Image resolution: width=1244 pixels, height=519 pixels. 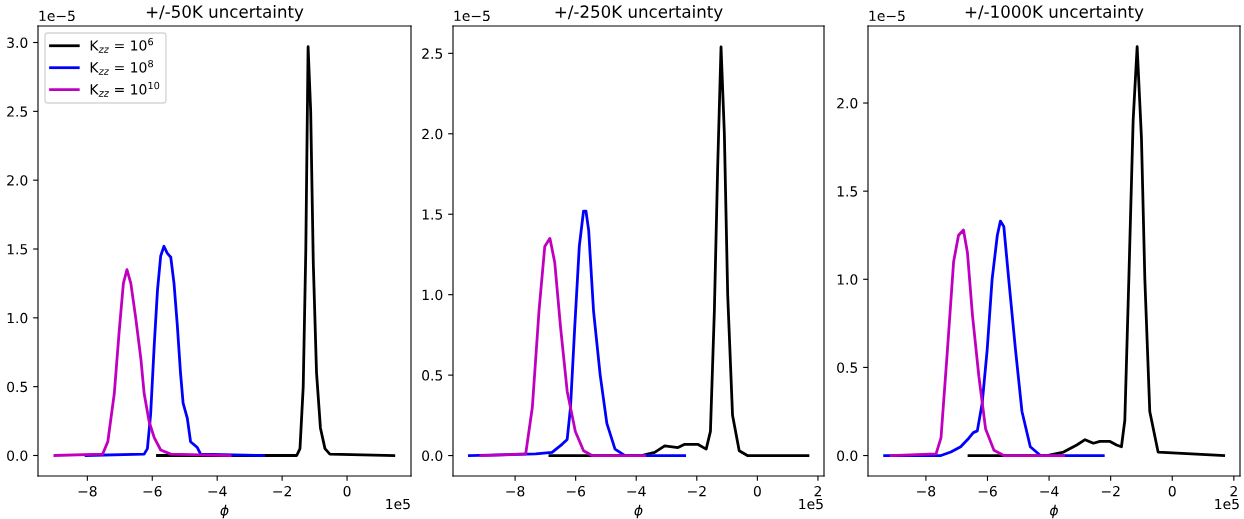 What do you see at coordinates (125, 89) in the screenshot?
I see `legend-label: K$_{zz}$ = 10$^{10}$` at bounding box center [125, 89].